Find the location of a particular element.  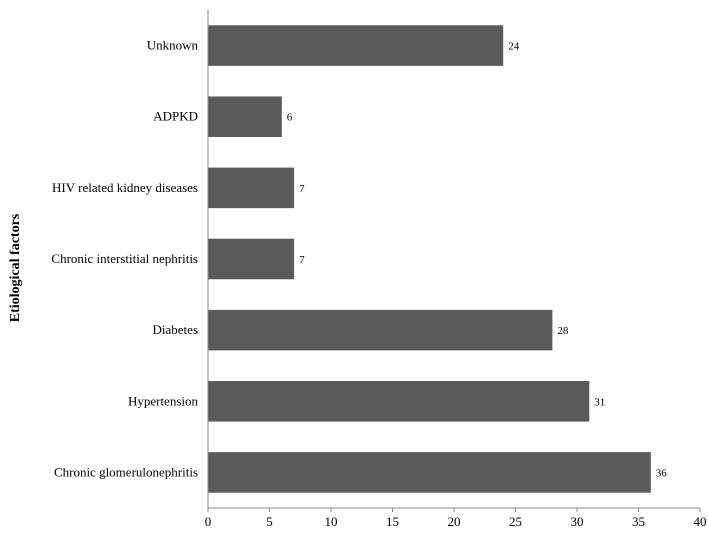

category-label-5: Hypertension is located at coordinates (163, 400).